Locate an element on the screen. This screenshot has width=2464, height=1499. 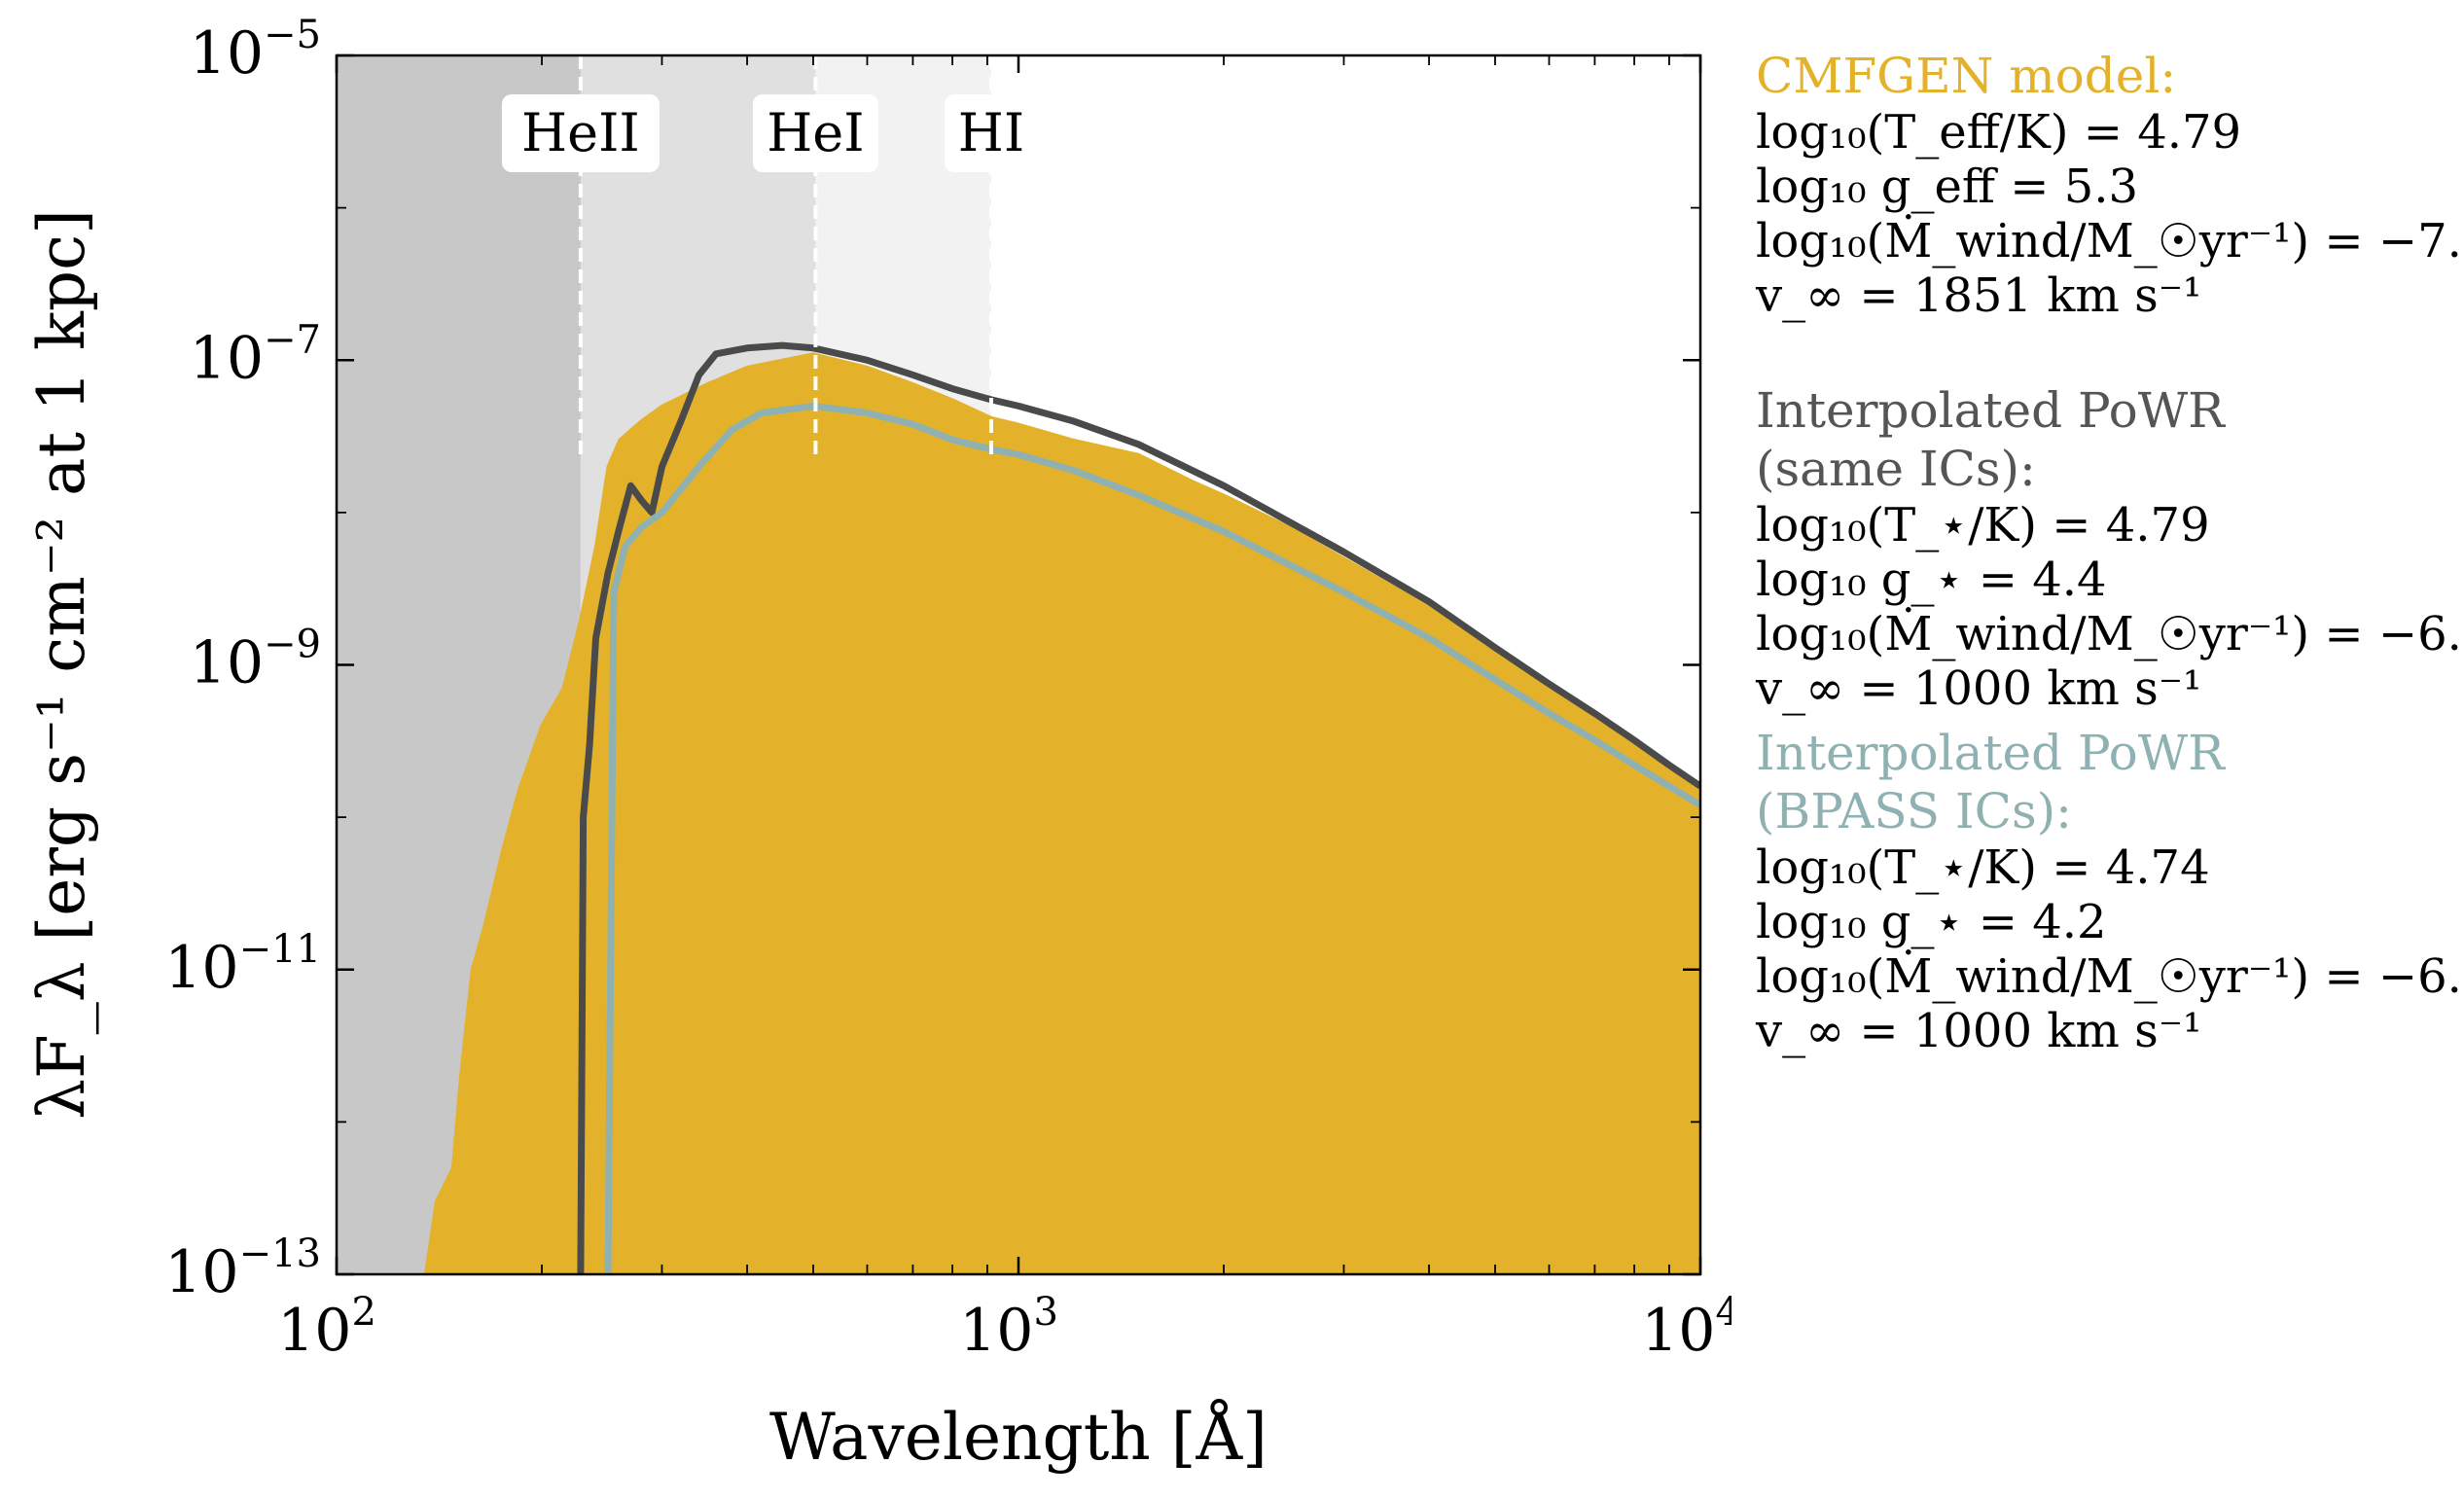
legend-powr-same-teff: log₁₀(T_⋆/K) = 4.79 is located at coordinates (1983, 526).